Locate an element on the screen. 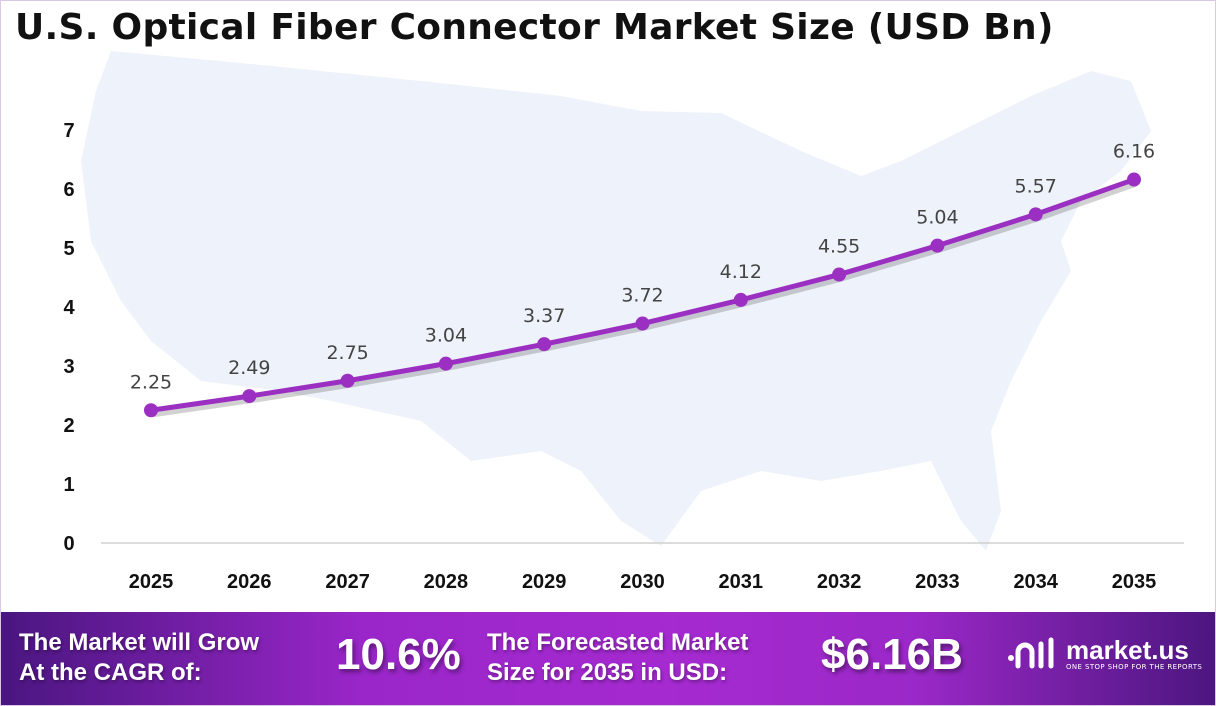 The image size is (1216, 706). x-tick-label: 2026 is located at coordinates (249, 582).